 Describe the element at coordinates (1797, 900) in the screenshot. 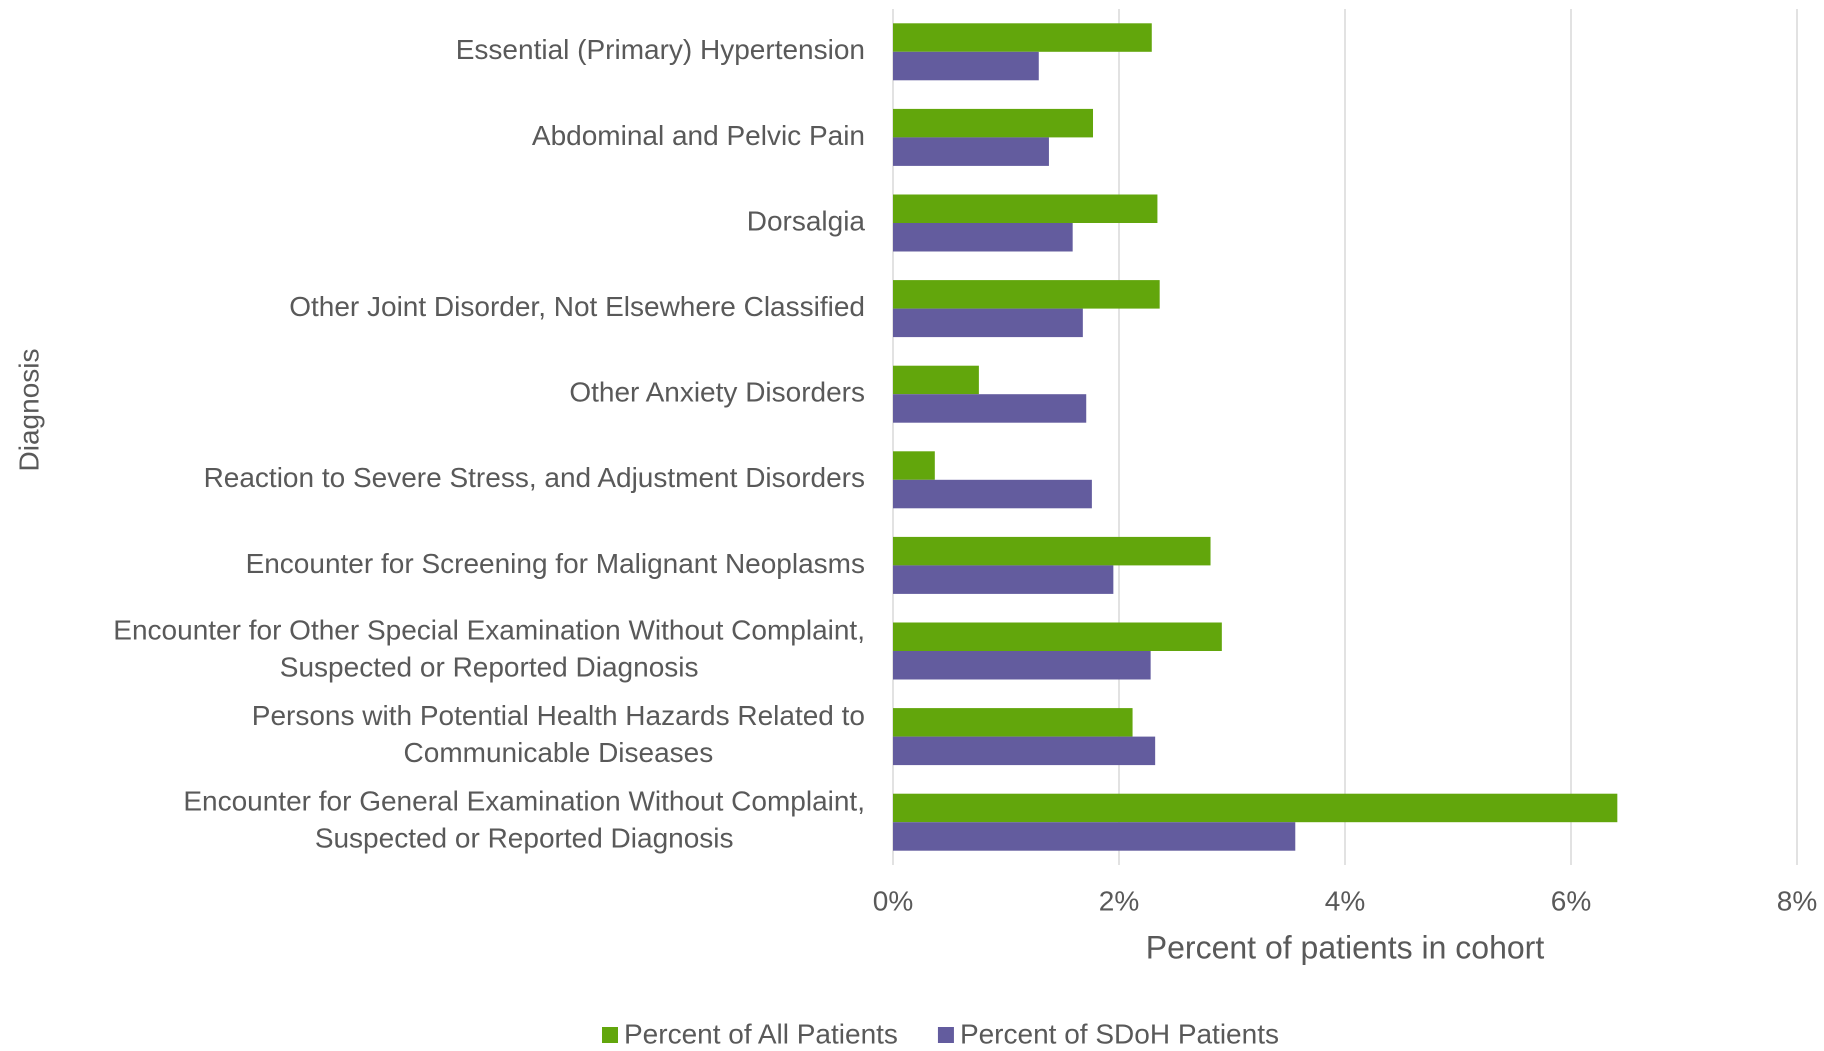

I see `x-tick-label: 8%` at that location.